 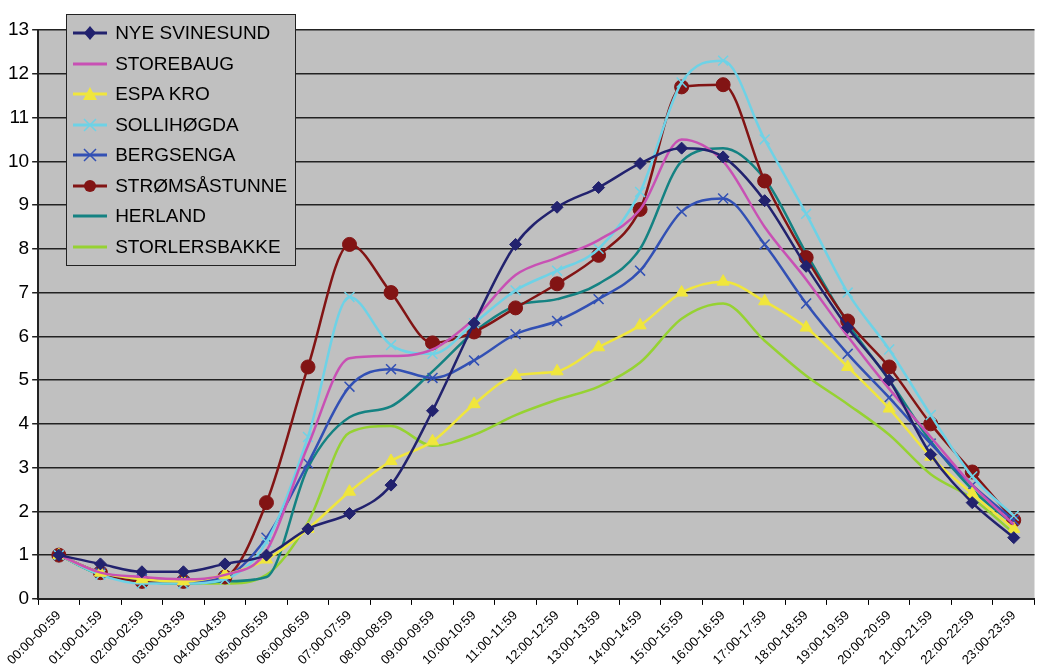 I want to click on y-tick-label: 13, so click(x=18, y=29).